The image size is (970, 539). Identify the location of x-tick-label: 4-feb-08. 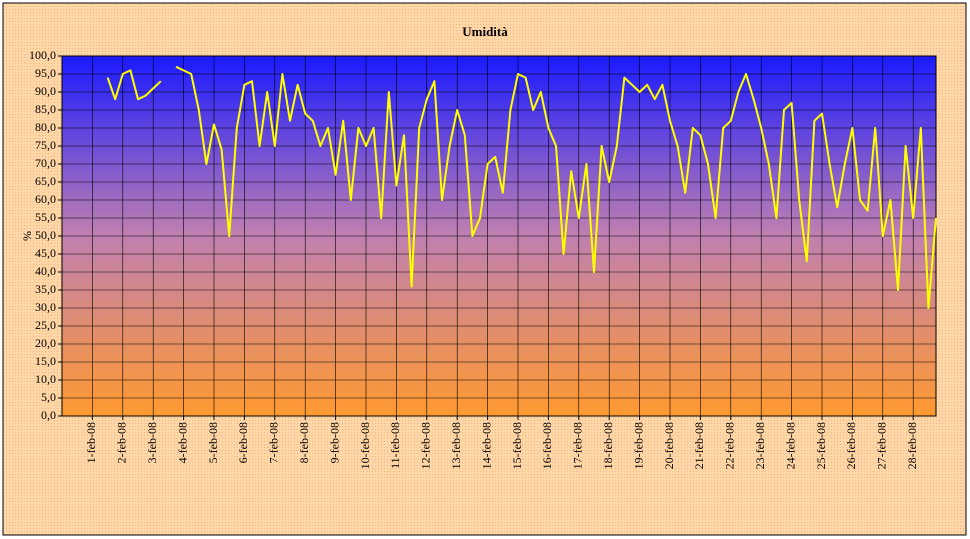
(182, 442).